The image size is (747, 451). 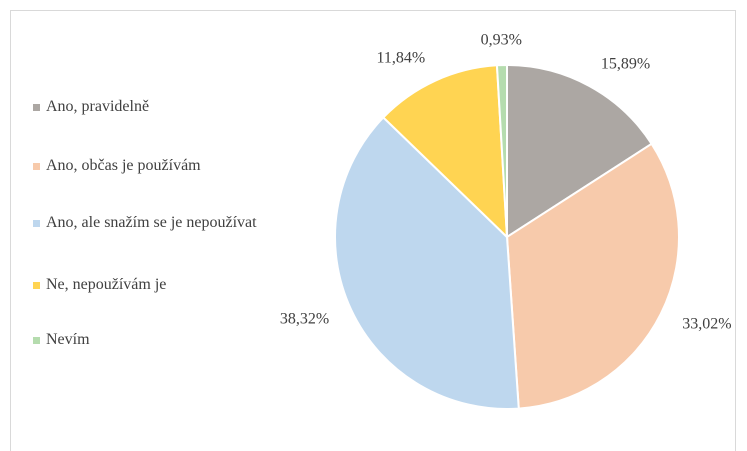 I want to click on legend-item: Ano, ale snažím se je nepoužívat, so click(x=148, y=223).